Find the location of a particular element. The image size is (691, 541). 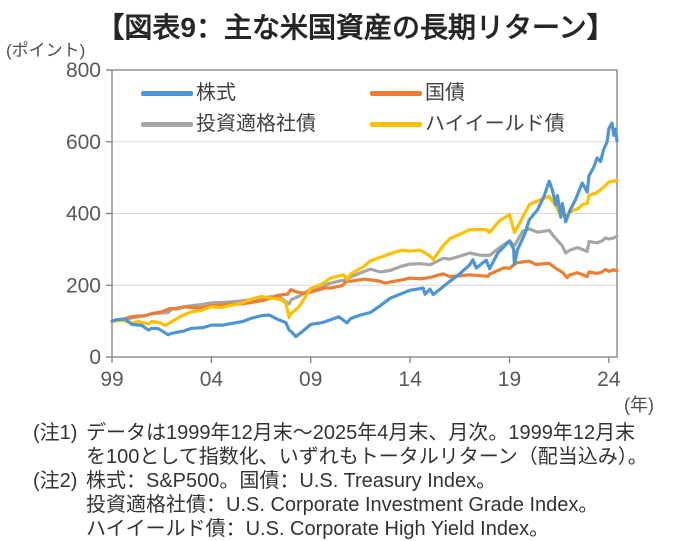

x-tick-label: 09 is located at coordinates (310, 379).